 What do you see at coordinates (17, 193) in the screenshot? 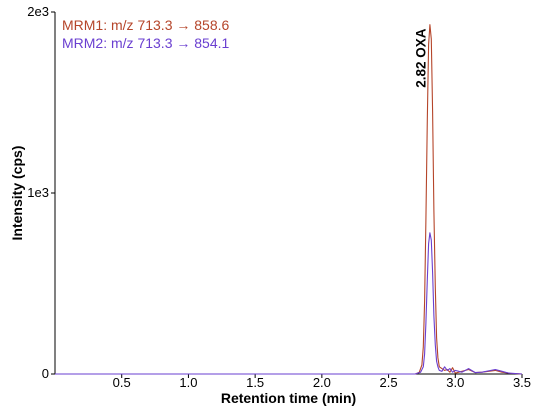
I see `y-axis-title: Intensity (cps)` at bounding box center [17, 193].